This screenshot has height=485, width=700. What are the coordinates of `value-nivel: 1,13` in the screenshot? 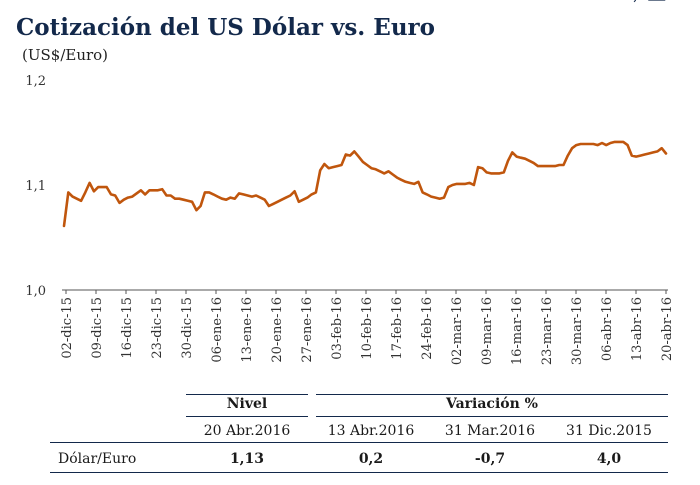 It's located at (247, 459).